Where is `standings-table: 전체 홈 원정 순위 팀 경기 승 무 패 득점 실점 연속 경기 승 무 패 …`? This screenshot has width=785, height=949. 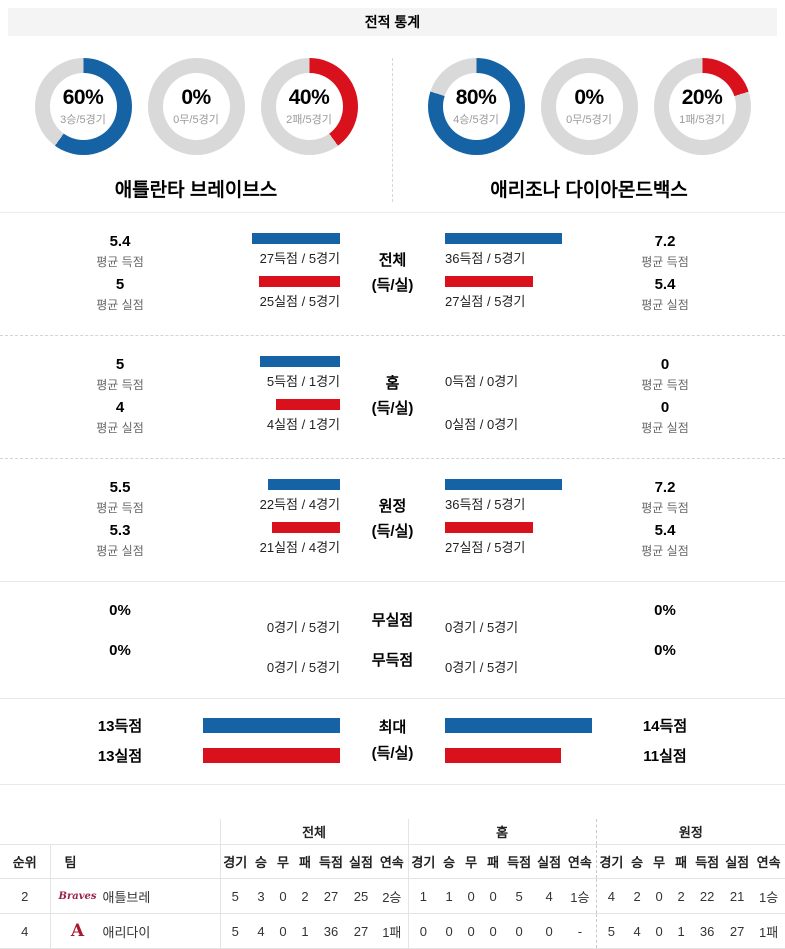 standings-table: 전체 홈 원정 순위 팀 경기 승 무 패 득점 실점 연속 경기 승 무 패 … is located at coordinates (392, 884).